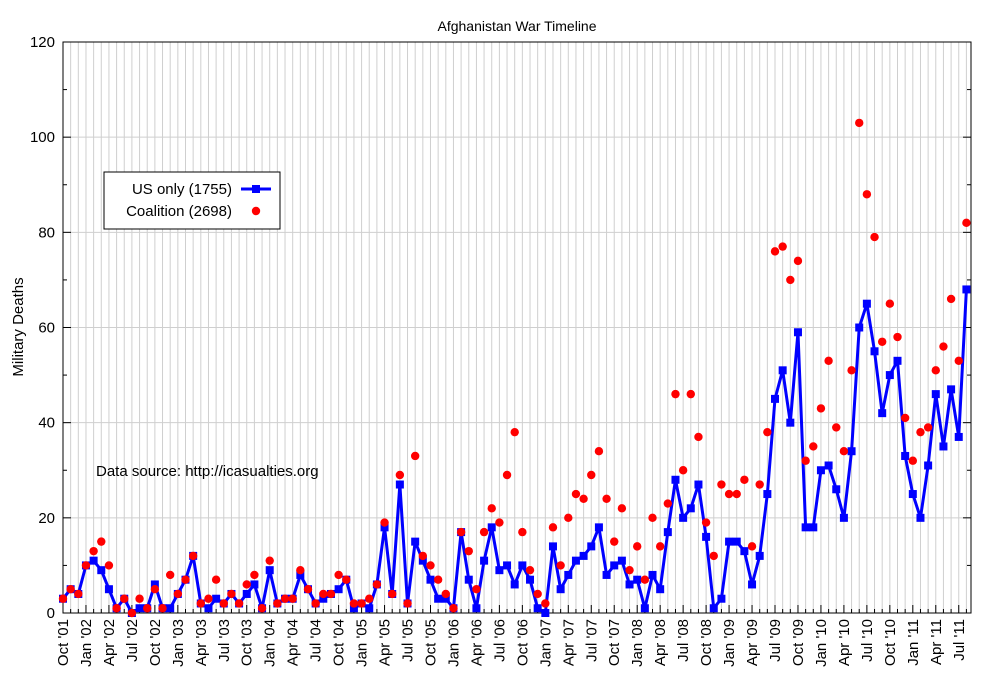 The height and width of the screenshot is (700, 1000). What do you see at coordinates (729, 643) in the screenshot?
I see `x-tick-label: Jan '09` at bounding box center [729, 643].